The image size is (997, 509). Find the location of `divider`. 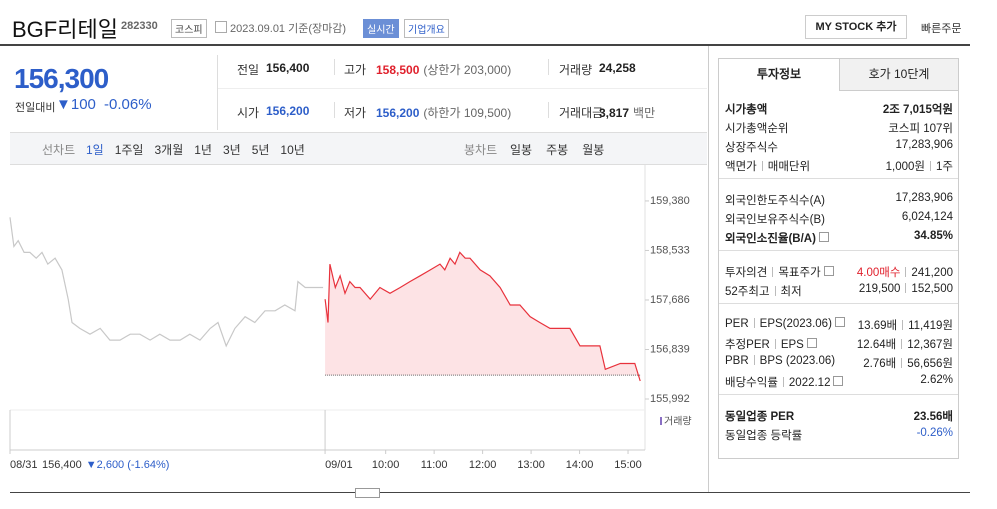

divider is located at coordinates (708, 269).